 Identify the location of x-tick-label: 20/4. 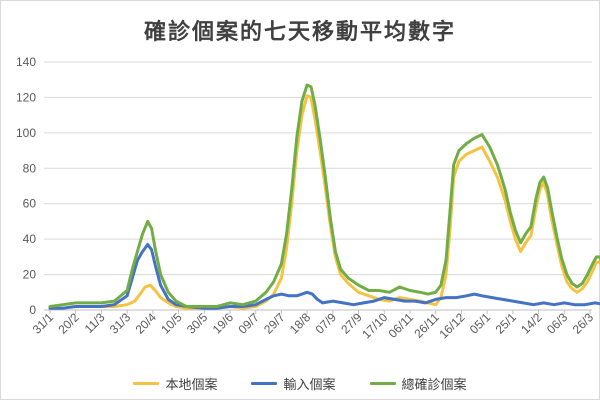
(146, 323).